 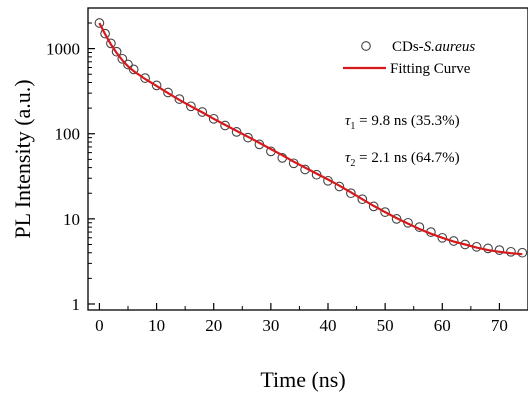 What do you see at coordinates (302, 379) in the screenshot?
I see `x-axis-title: Time (ns)` at bounding box center [302, 379].